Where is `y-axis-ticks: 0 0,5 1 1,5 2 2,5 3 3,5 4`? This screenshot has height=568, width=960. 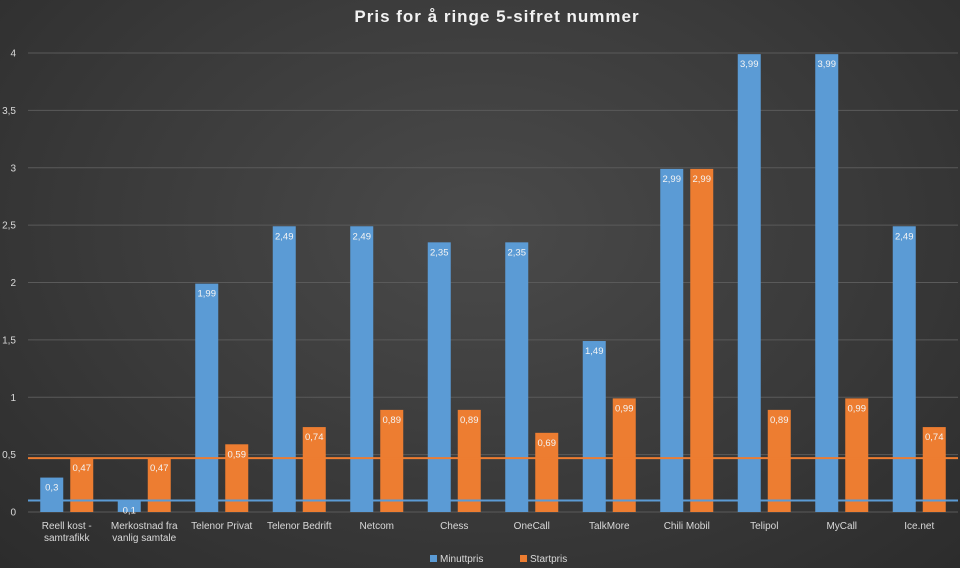
y-axis-ticks: 0 0,5 1 1,5 2 2,5 3 3,5 4 is located at coordinates (9, 284).